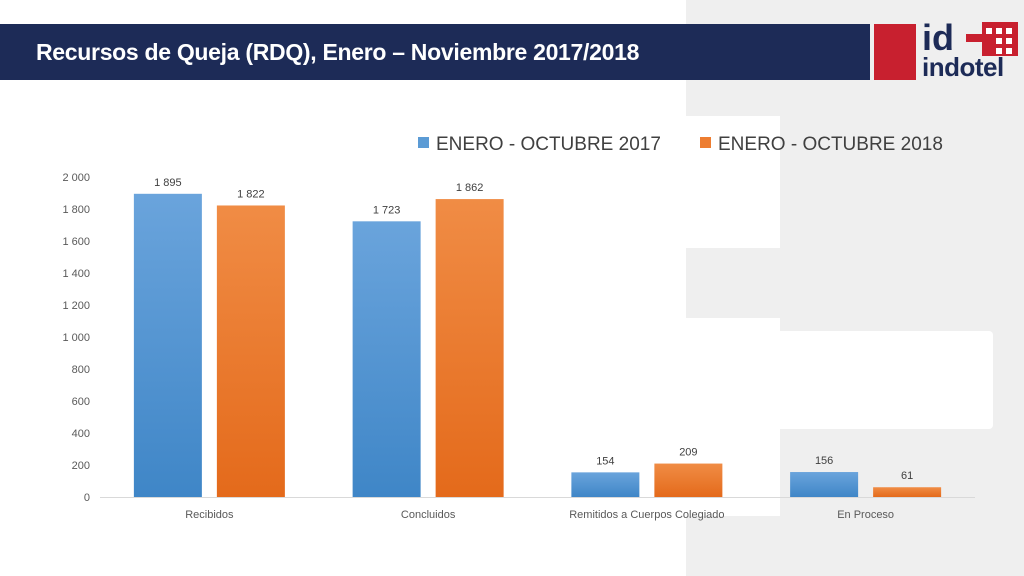 The image size is (1024, 576). What do you see at coordinates (605, 461) in the screenshot?
I see `data-label: 154` at bounding box center [605, 461].